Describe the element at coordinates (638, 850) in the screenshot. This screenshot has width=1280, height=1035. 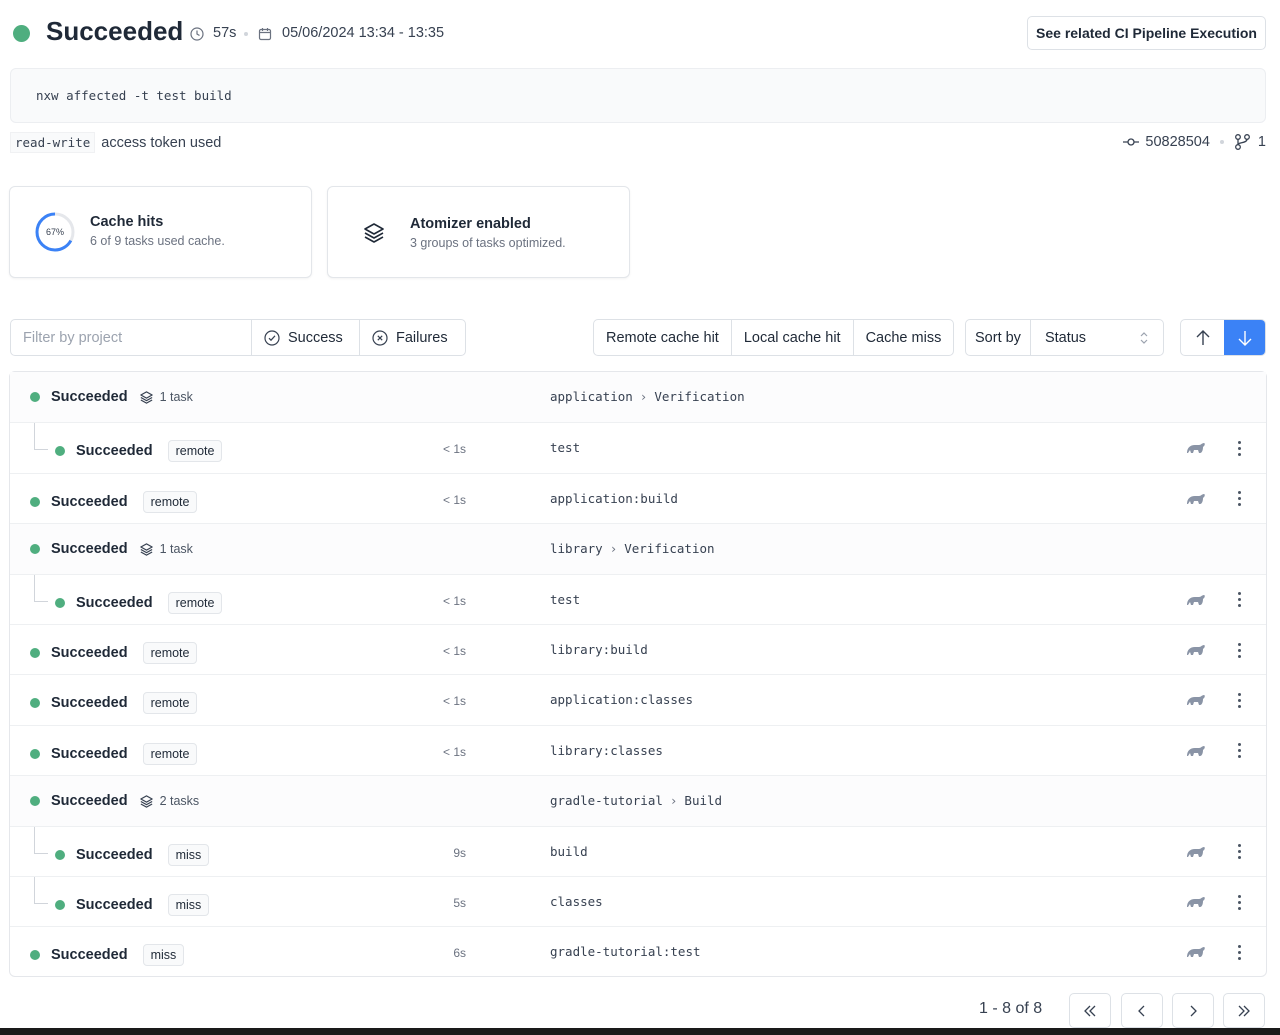
I see `task-row: Succeeded miss 9s build` at that location.